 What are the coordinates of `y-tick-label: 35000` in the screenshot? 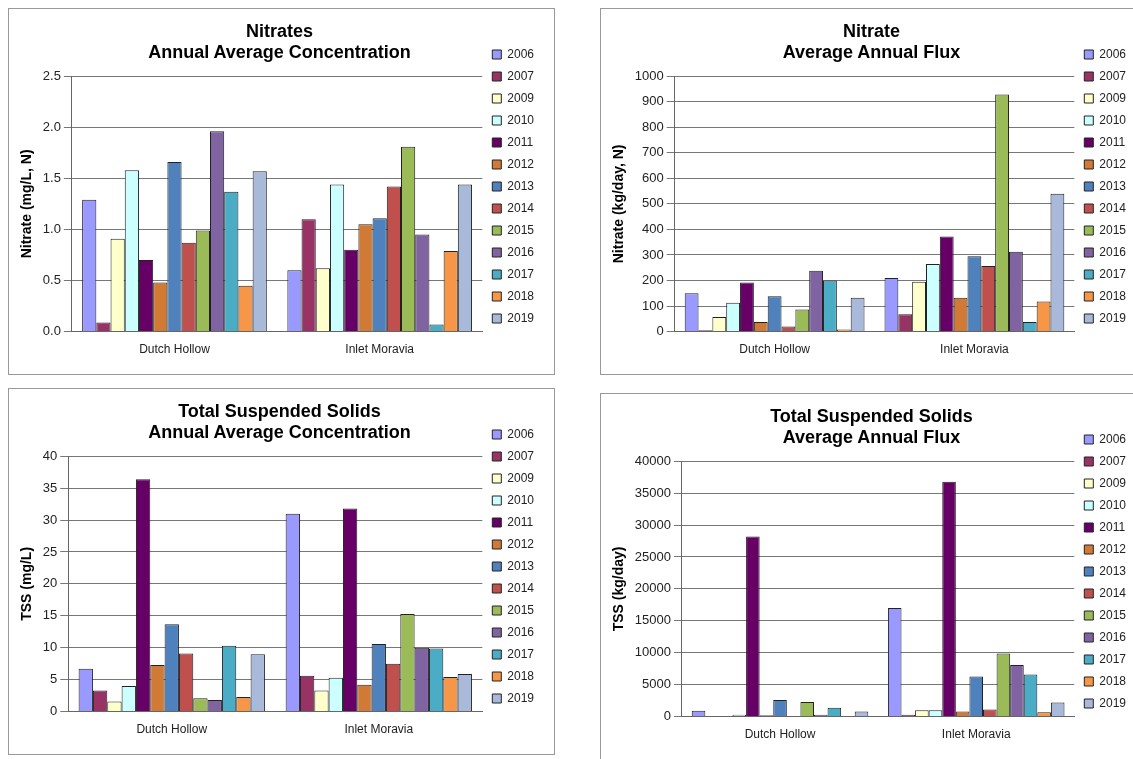 It's located at (652, 492).